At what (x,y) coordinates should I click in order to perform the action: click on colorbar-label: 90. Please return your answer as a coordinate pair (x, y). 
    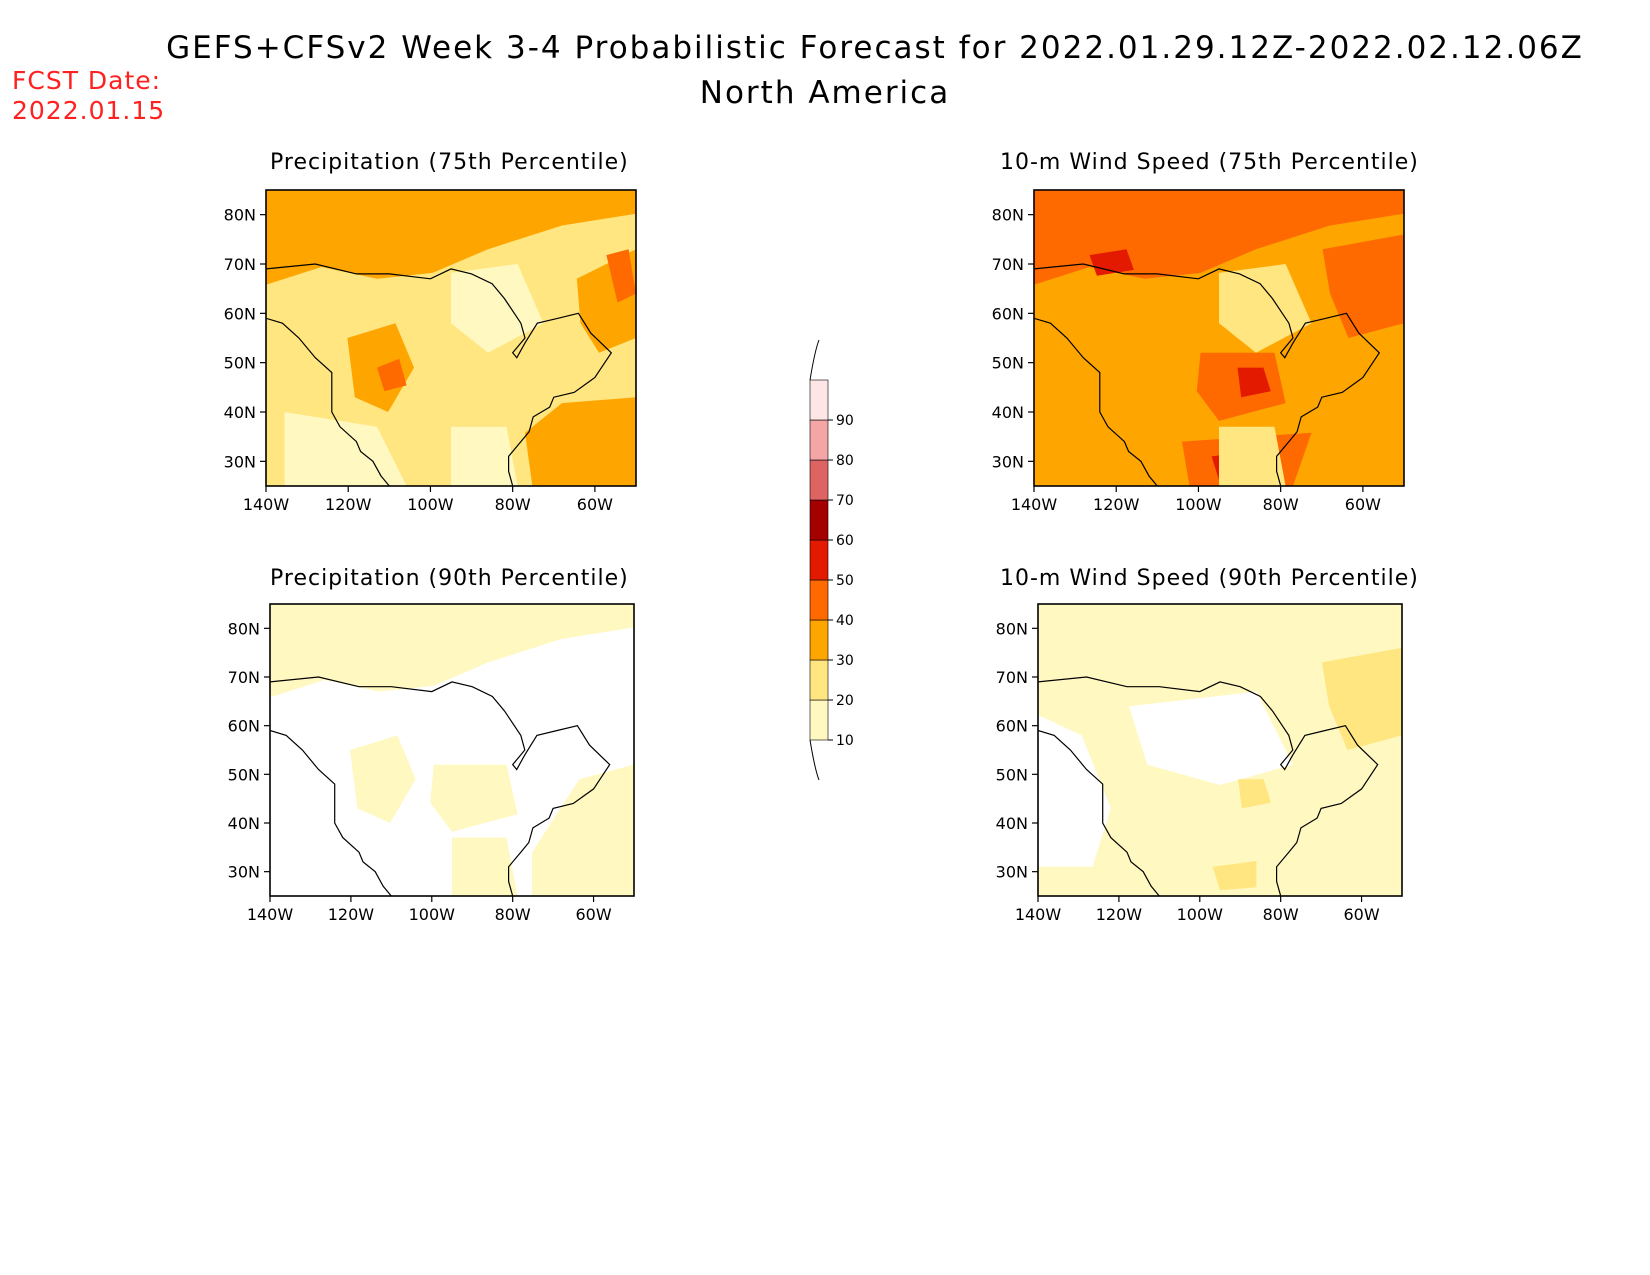
    Looking at the image, I should click on (845, 421).